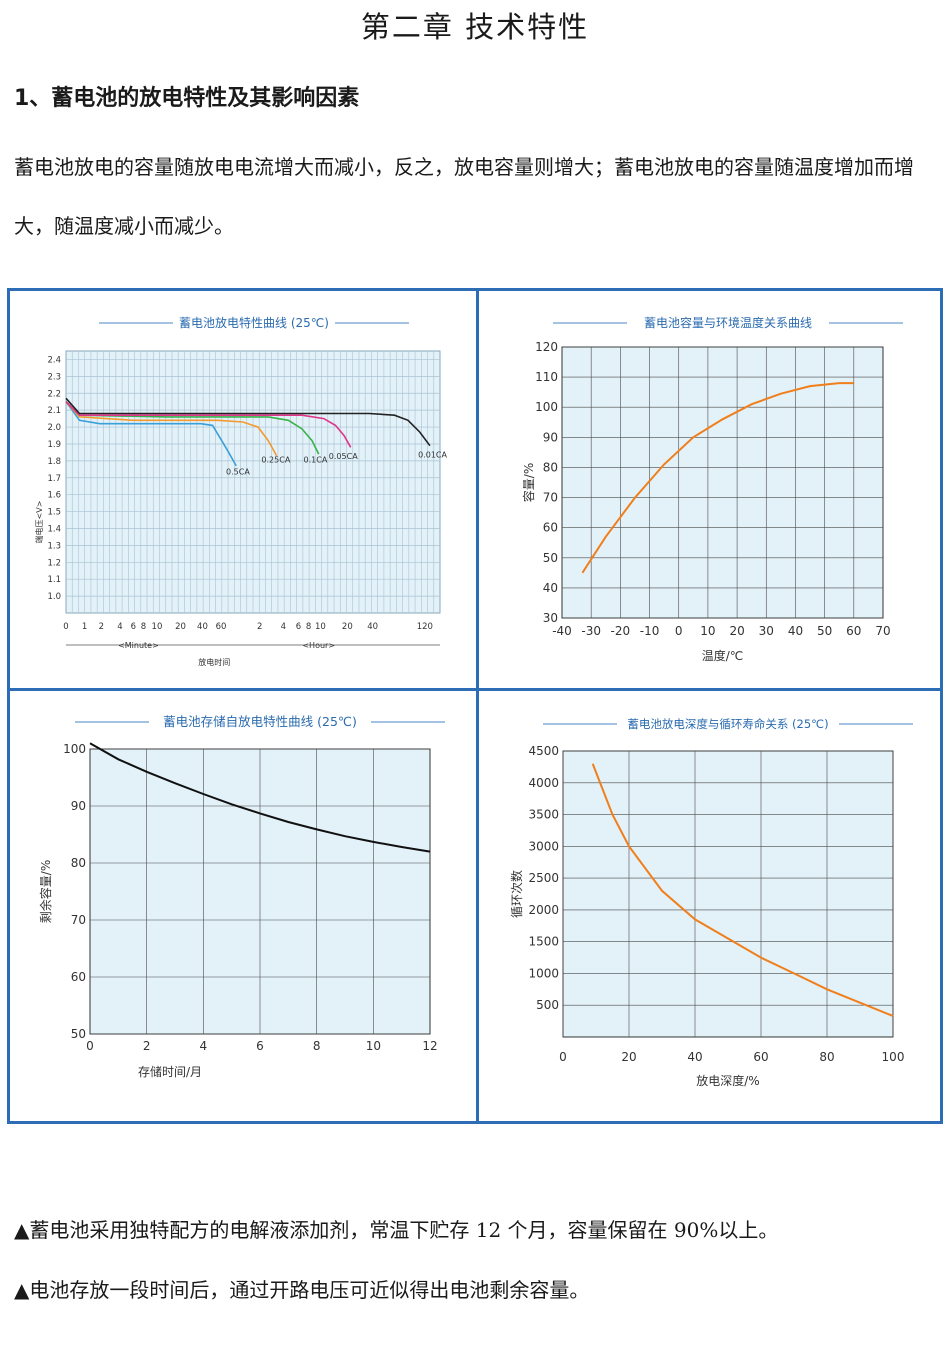 Image resolution: width=950 pixels, height=1358 pixels. I want to click on x-tick-label: -20, so click(621, 631).